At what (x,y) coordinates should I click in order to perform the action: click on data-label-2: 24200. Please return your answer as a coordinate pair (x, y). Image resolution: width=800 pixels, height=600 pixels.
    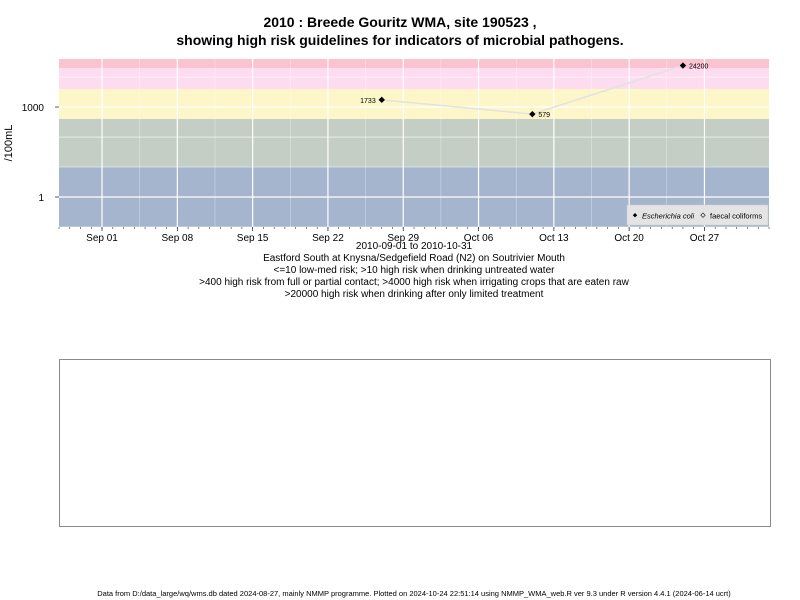
    Looking at the image, I should click on (699, 67).